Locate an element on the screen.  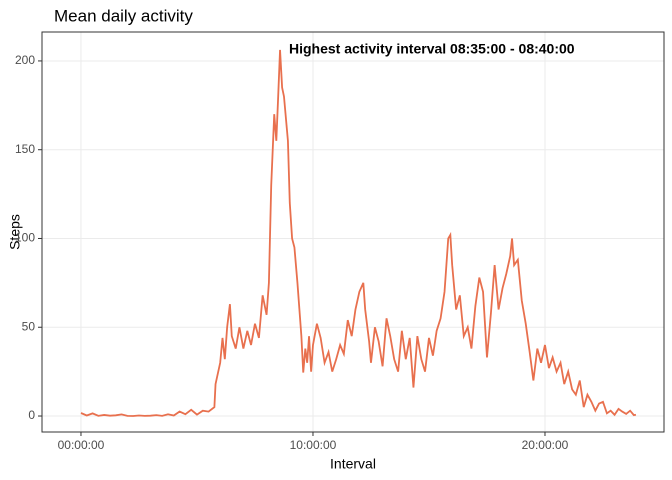
y-tick-label: 150 is located at coordinates (25, 149).